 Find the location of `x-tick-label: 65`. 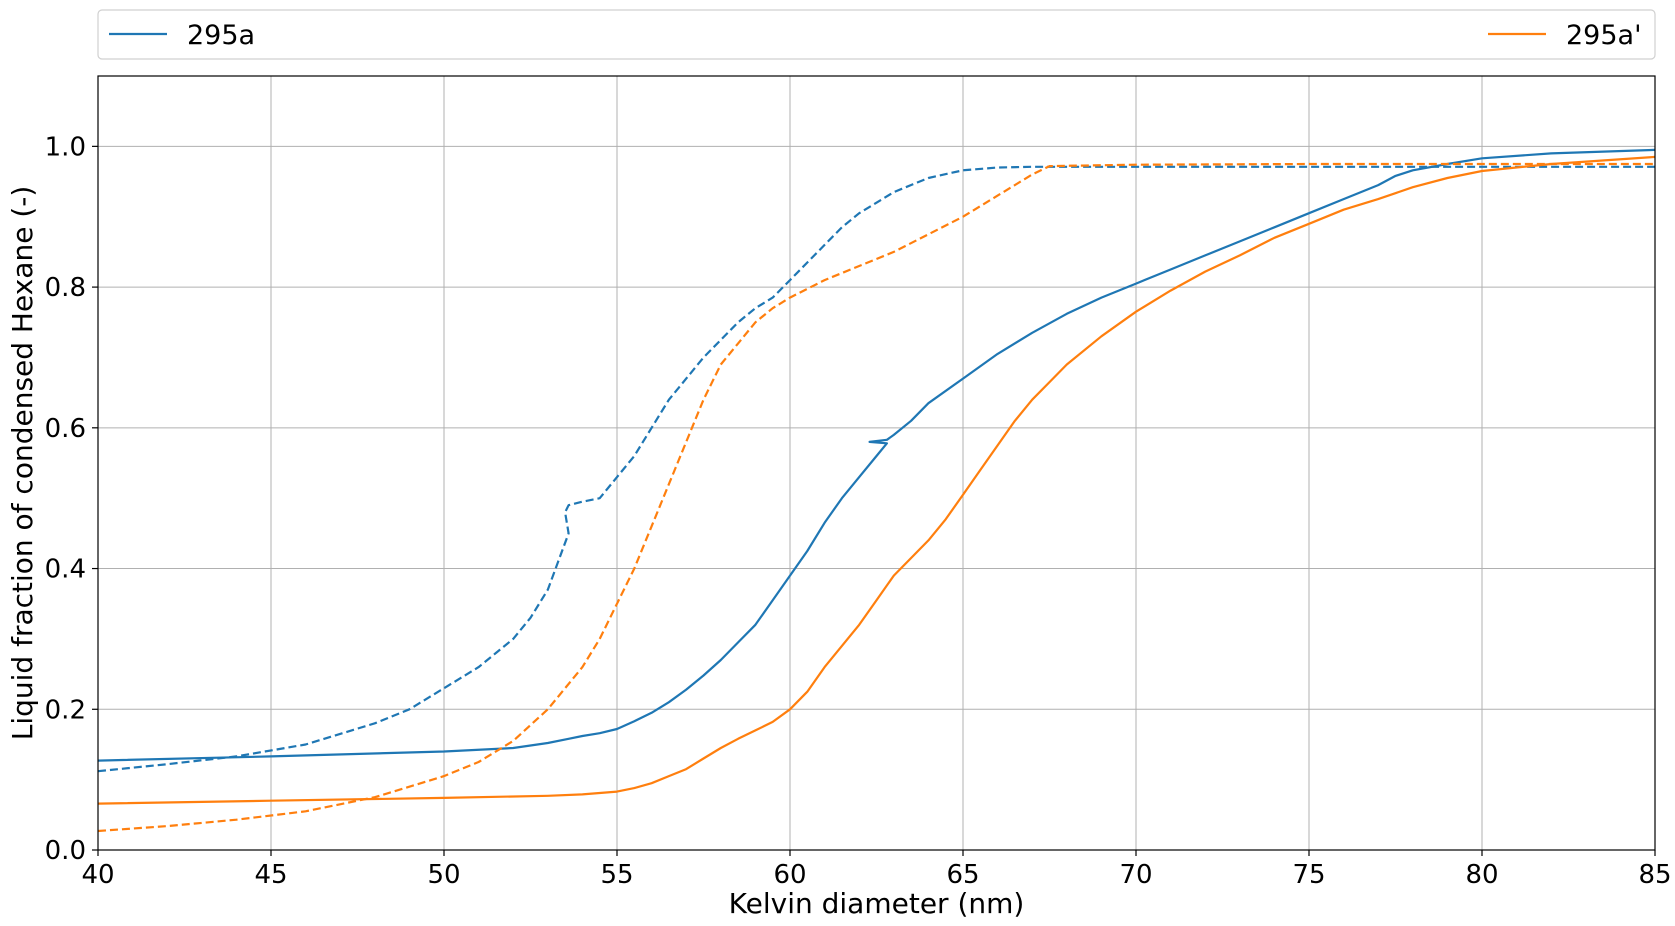

x-tick-label: 65 is located at coordinates (962, 875).